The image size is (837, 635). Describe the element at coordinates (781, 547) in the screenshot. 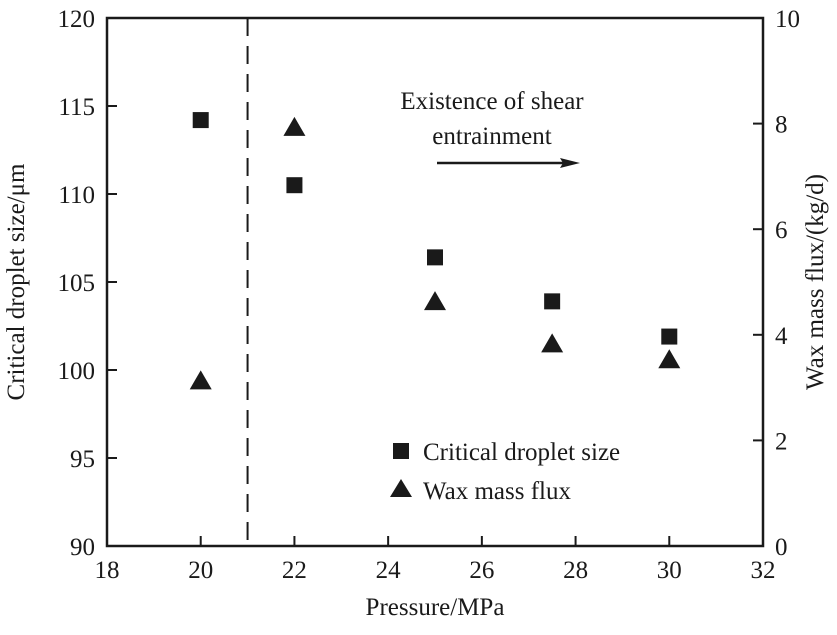

I see `y2-tick-label: 0` at that location.